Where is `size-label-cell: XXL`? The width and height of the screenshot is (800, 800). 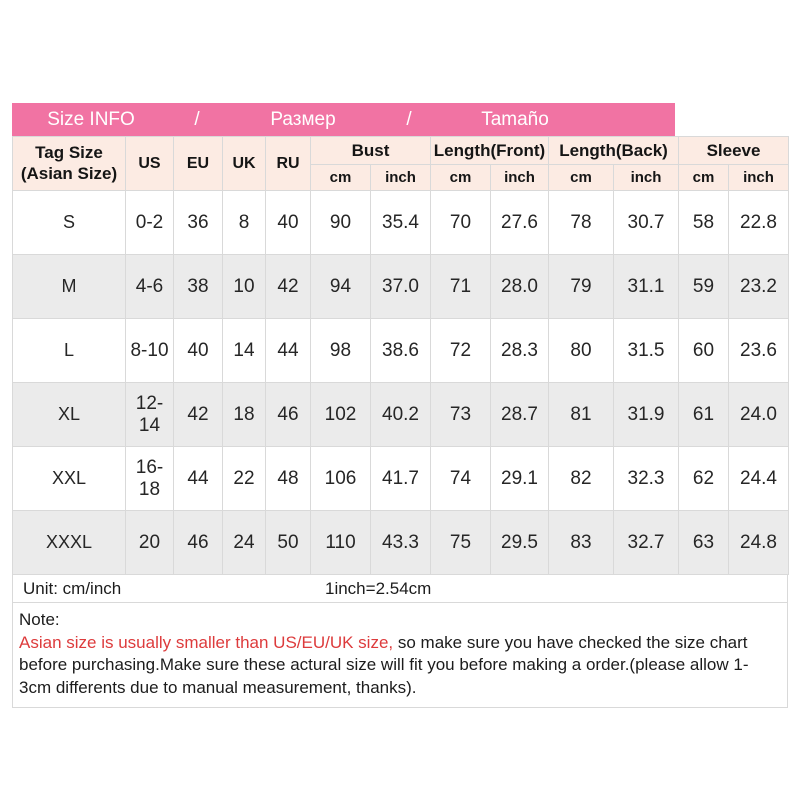
size-label-cell: XXL is located at coordinates (69, 478).